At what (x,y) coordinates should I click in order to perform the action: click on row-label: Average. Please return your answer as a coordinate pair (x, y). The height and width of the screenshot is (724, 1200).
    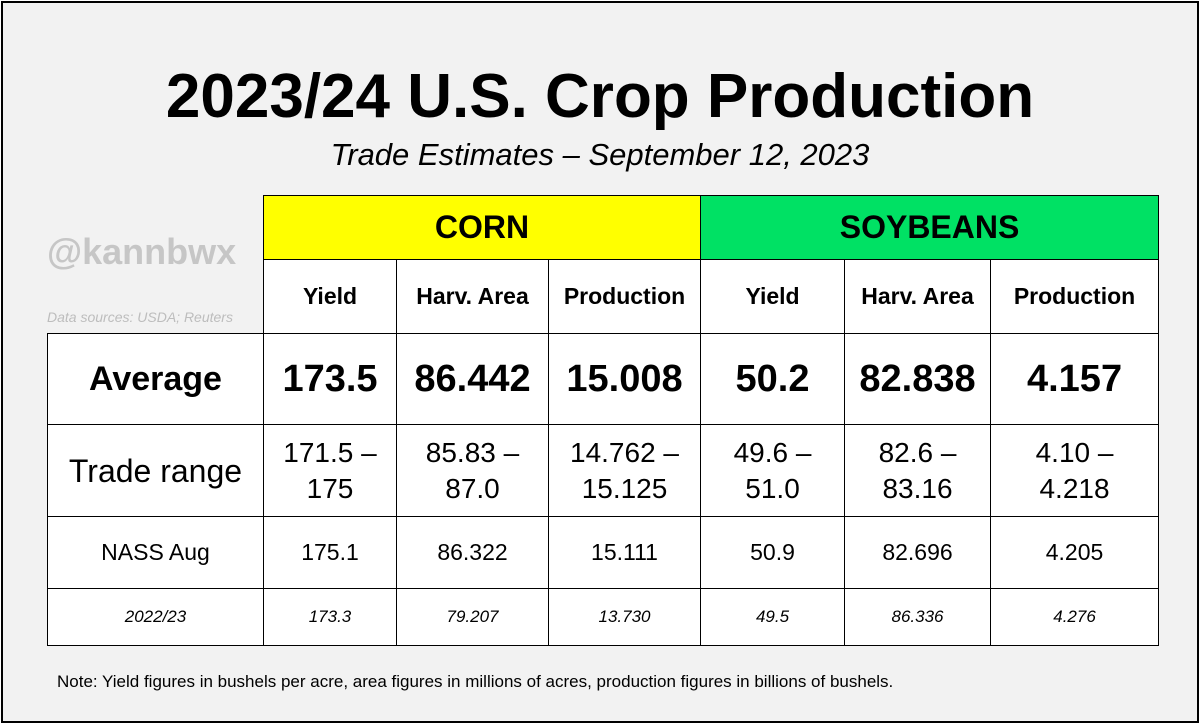
    Looking at the image, I should click on (155, 379).